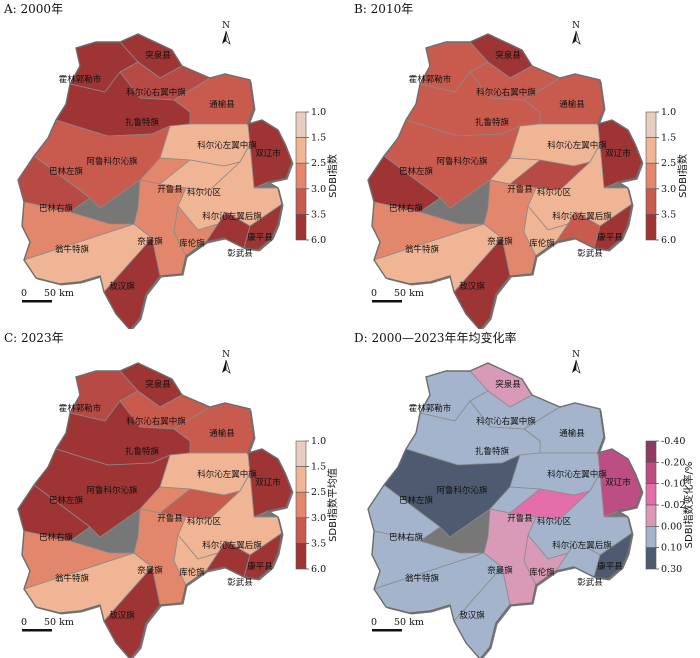 This screenshot has width=700, height=658. Describe the element at coordinates (688, 505) in the screenshot. I see `legend-title: SDBI指数变化率/%` at that location.